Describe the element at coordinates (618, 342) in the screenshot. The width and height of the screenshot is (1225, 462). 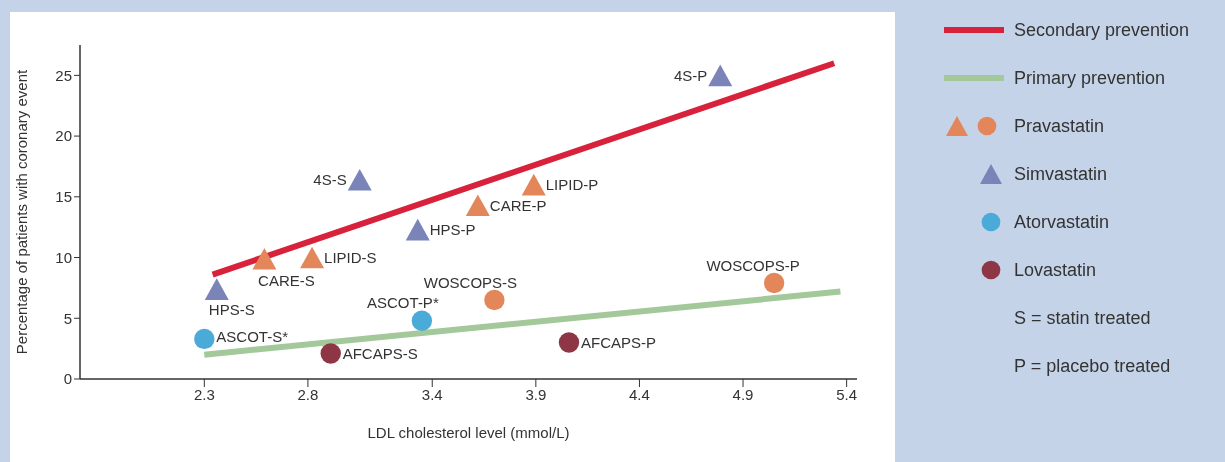
I see `annotation: AFCAPS-P` at that location.